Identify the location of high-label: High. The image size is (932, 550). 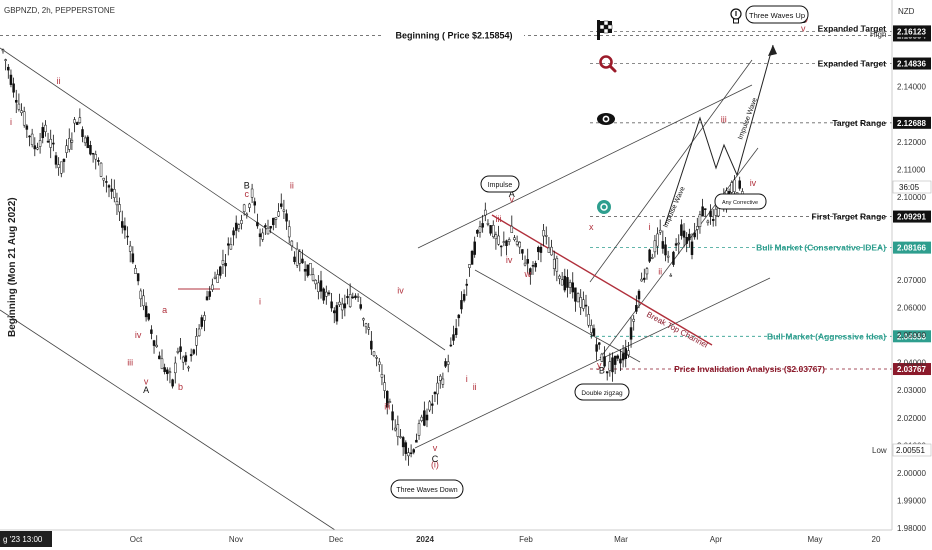
(878, 34).